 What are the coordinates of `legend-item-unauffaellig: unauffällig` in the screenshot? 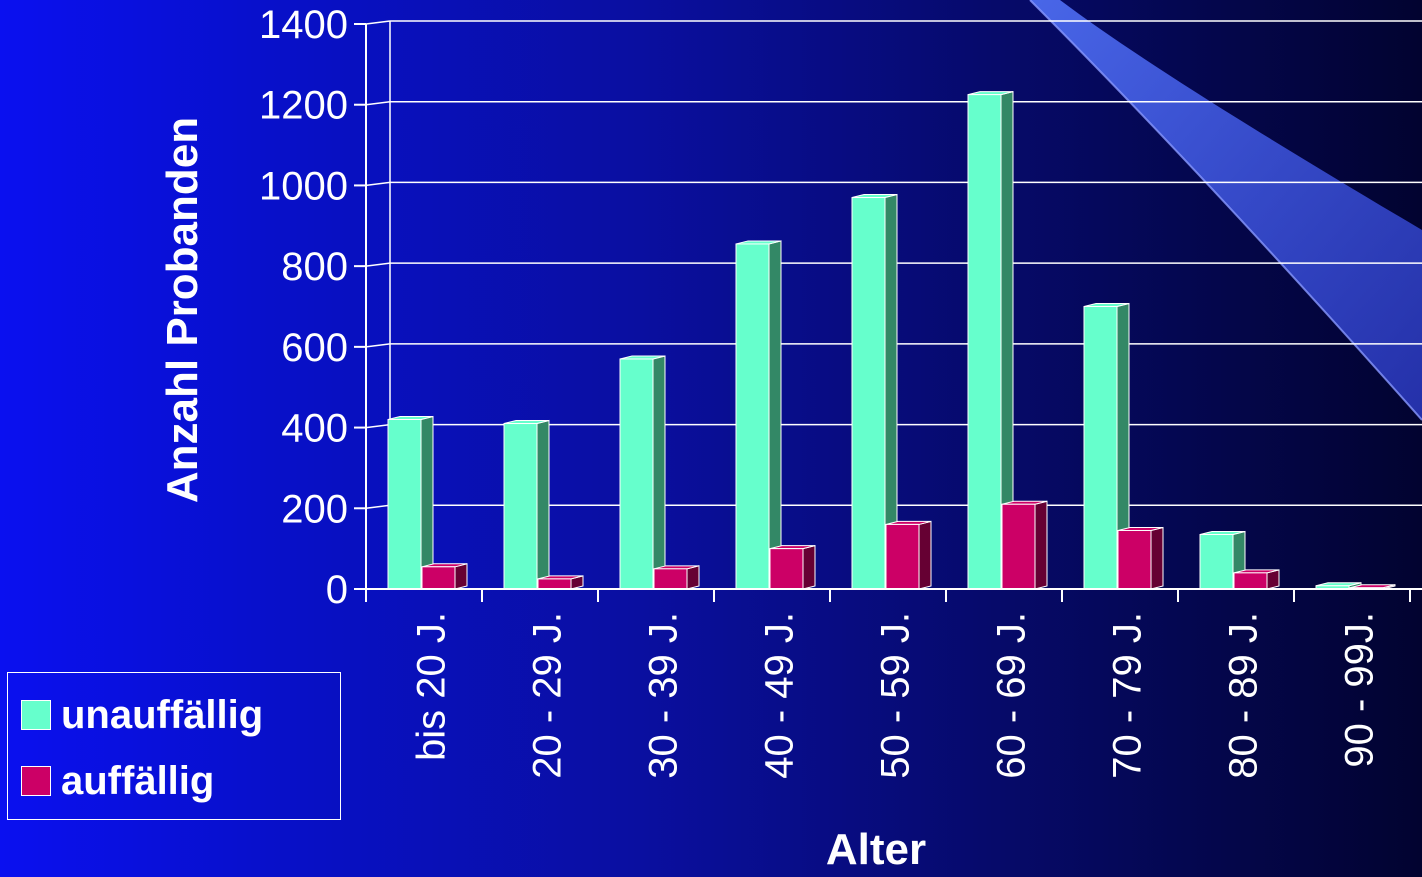 It's located at (142, 715).